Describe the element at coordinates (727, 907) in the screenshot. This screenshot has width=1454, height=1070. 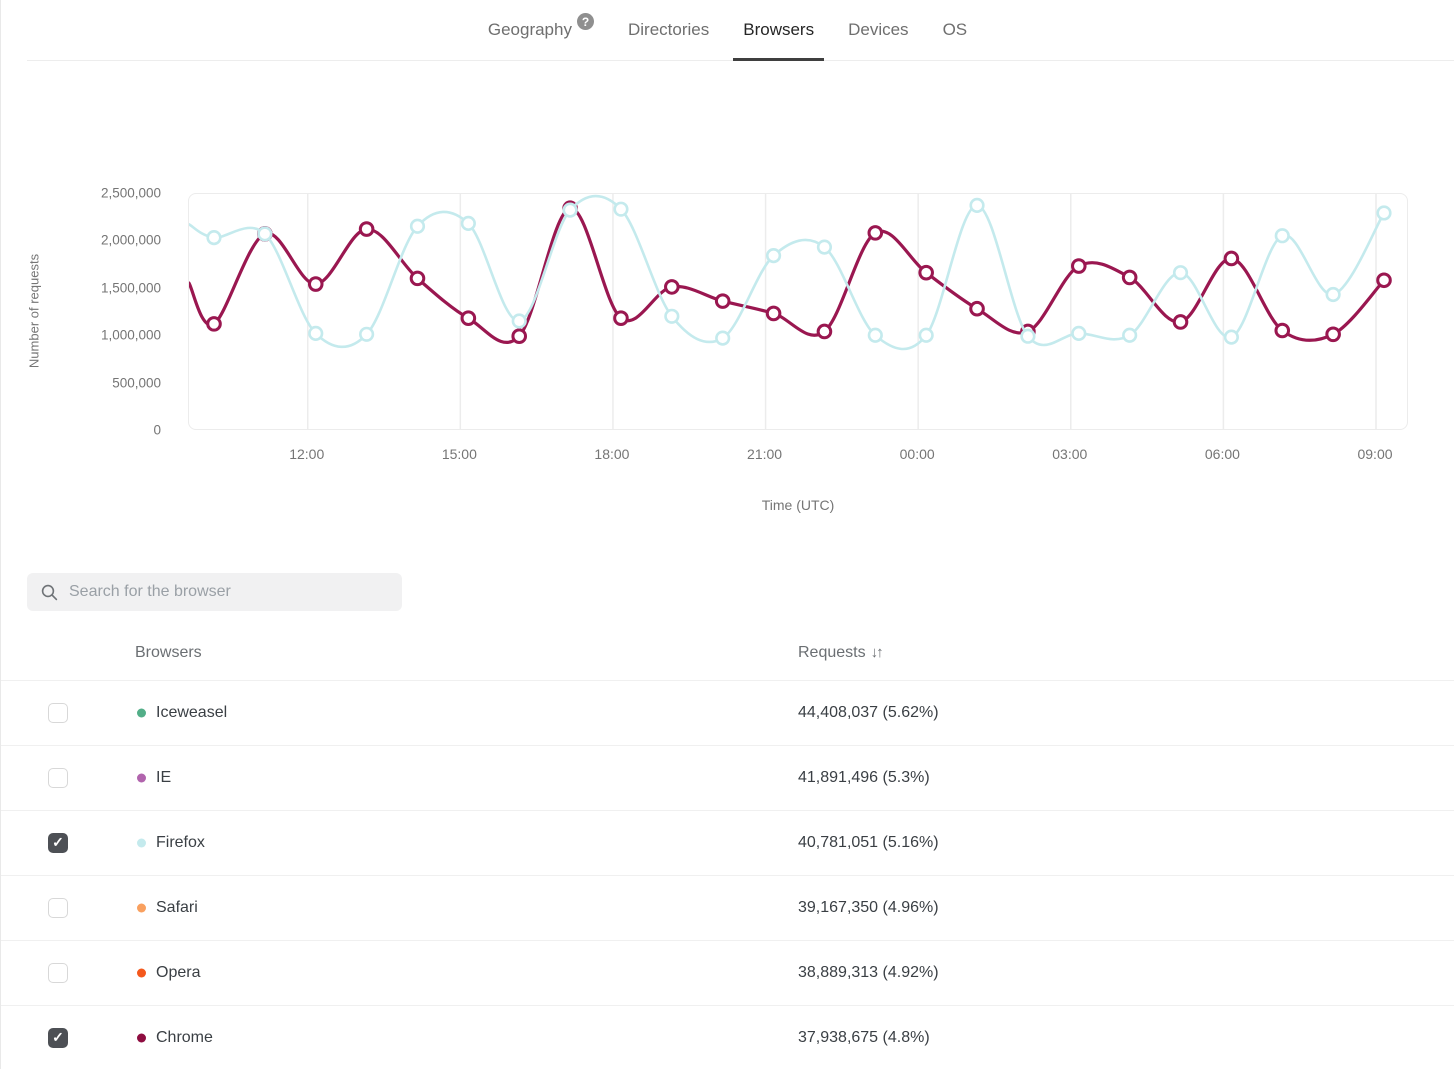
I see `table-row-safari: Safari 39,167,350 (4.96%)` at that location.